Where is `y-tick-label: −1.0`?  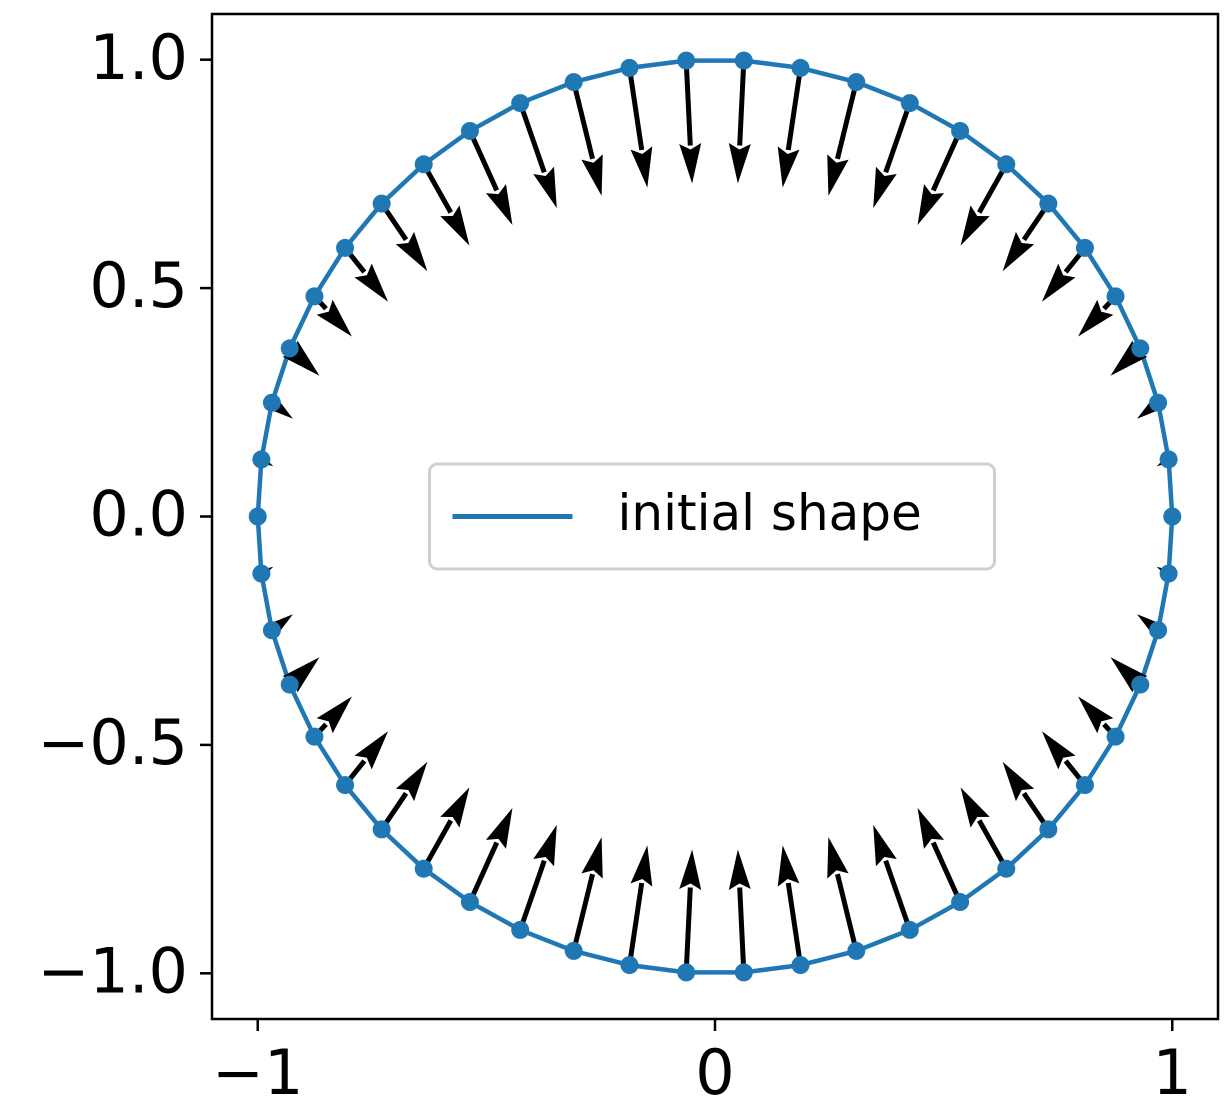 y-tick-label: −1.0 is located at coordinates (112, 970).